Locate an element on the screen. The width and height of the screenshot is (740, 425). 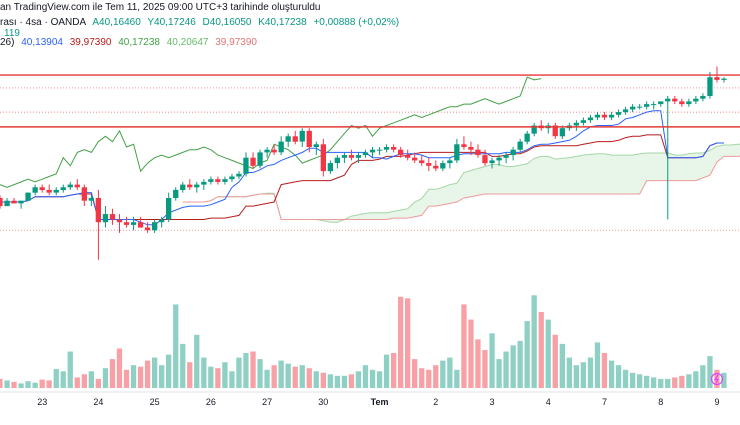
x-tick-label: 8 is located at coordinates (660, 402).